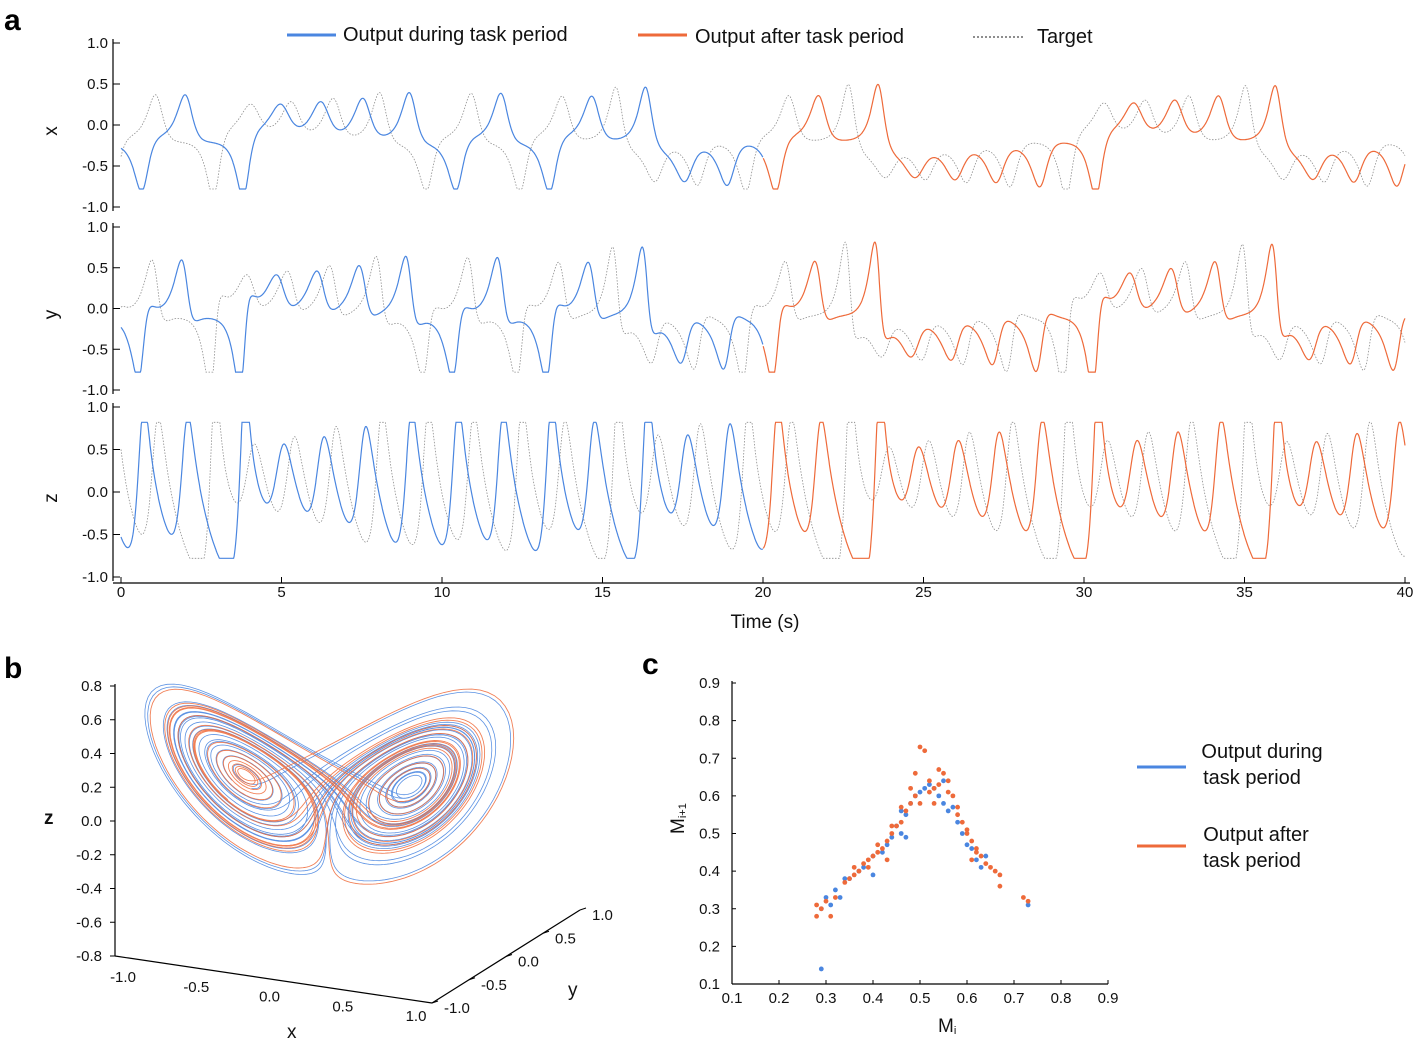  I want to click on legend-after-label: Output after task period, so click(799, 37).